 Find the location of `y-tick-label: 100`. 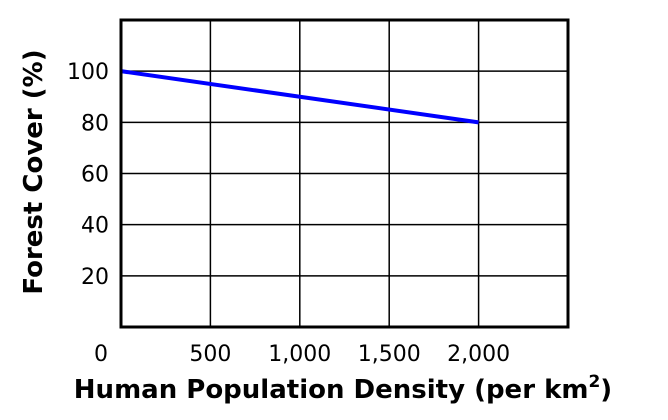

y-tick-label: 100 is located at coordinates (88, 72).